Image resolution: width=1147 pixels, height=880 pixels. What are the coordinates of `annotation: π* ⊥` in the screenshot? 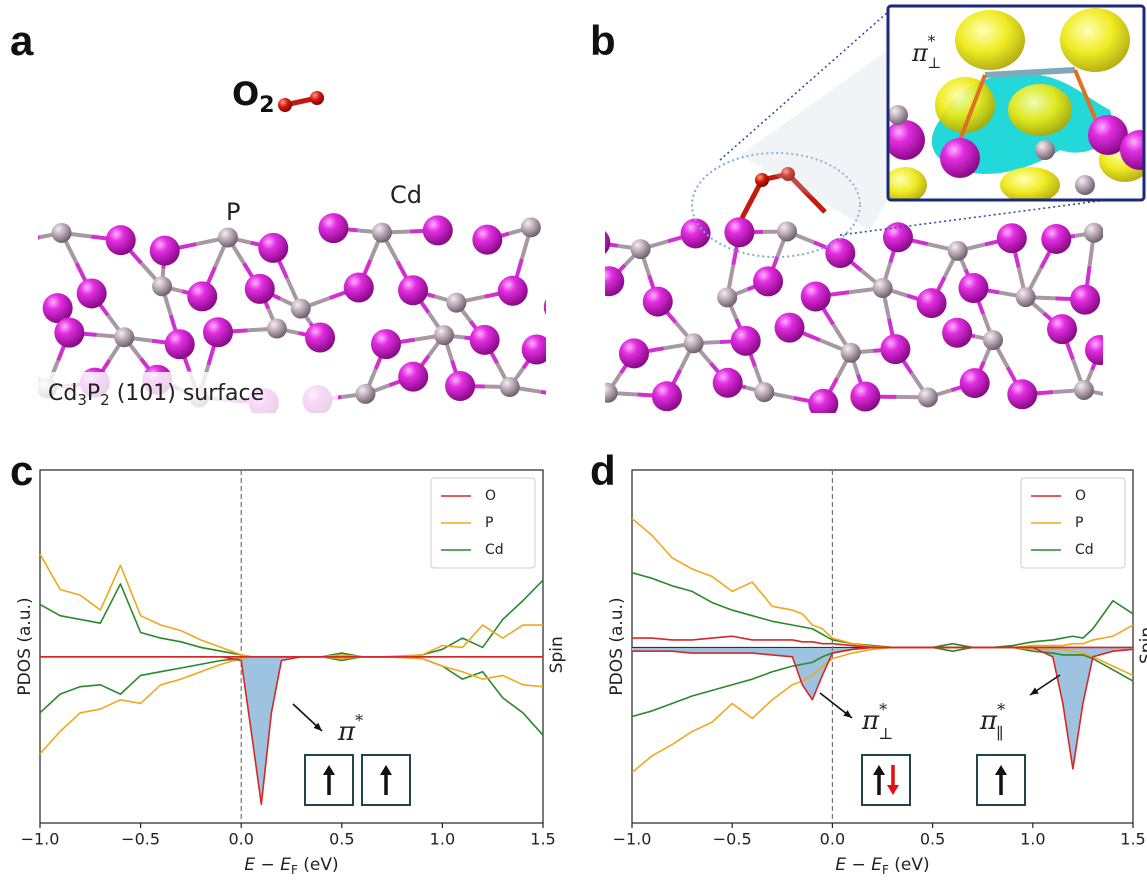 It's located at (877, 721).